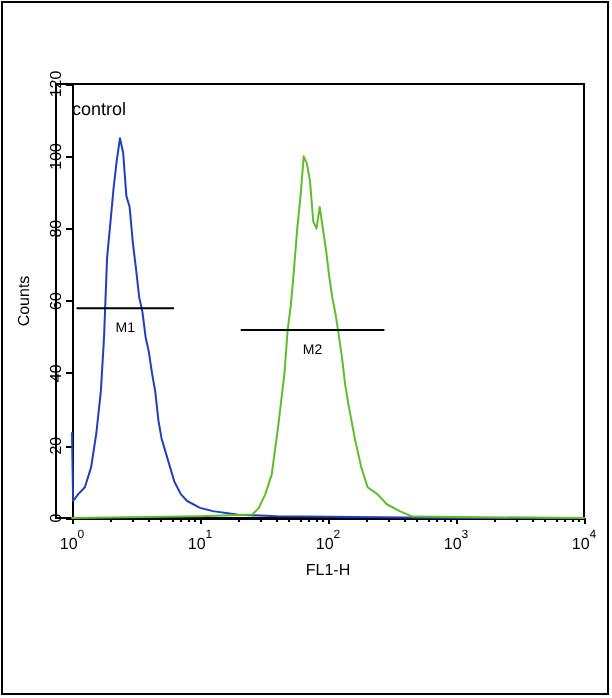 The width and height of the screenshot is (612, 698). What do you see at coordinates (24, 301) in the screenshot?
I see `y-axis-title: Counts` at bounding box center [24, 301].